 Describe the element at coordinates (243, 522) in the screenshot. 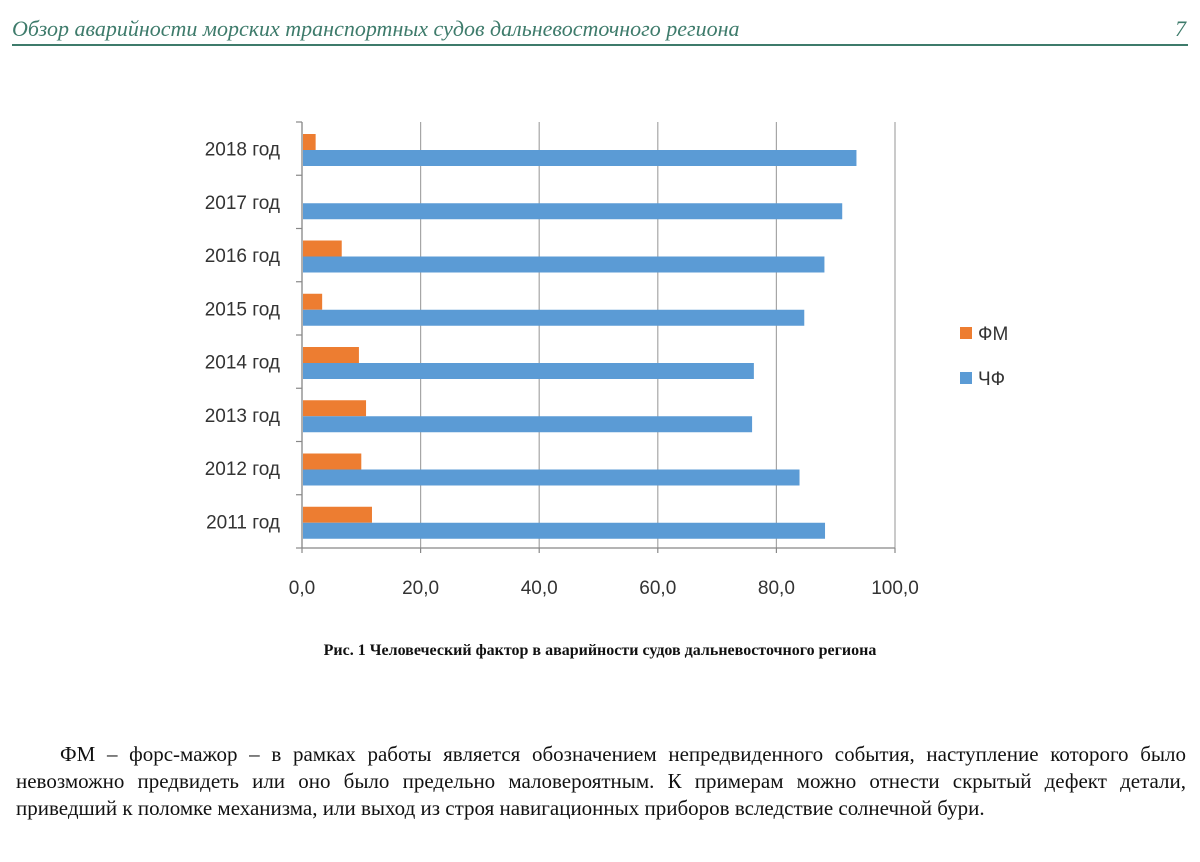

I see `category-label: 2011 год` at that location.